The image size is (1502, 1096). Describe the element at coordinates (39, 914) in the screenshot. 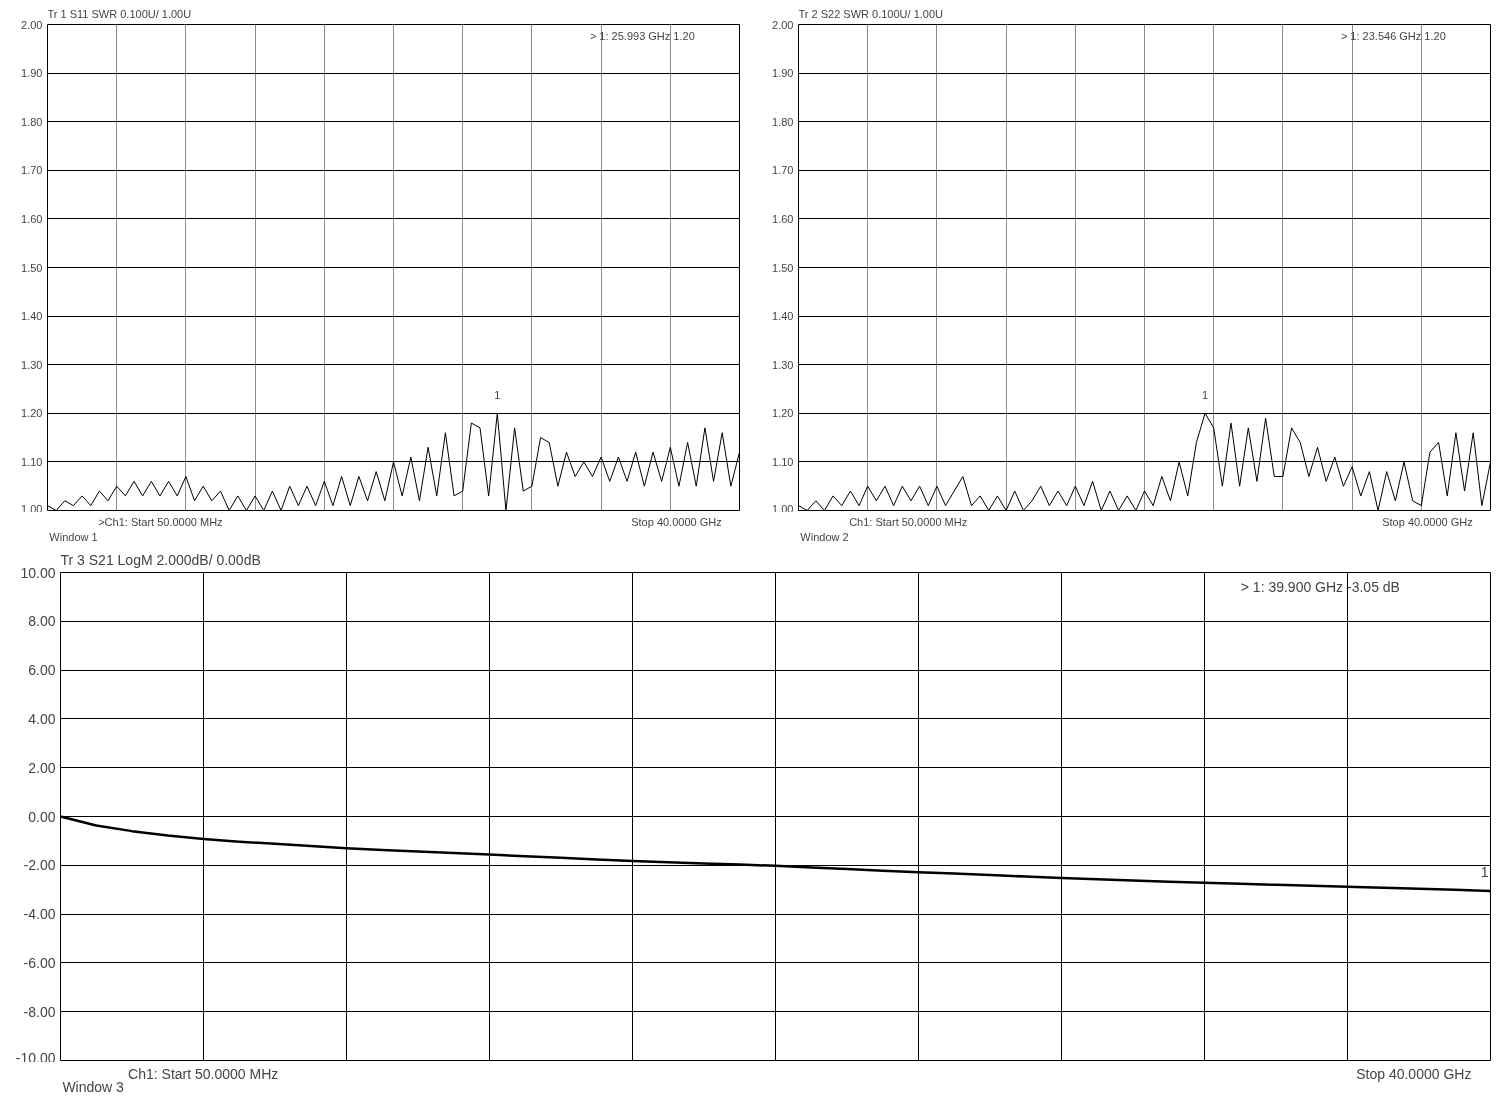

I see `y-tick-label: -4.00` at that location.